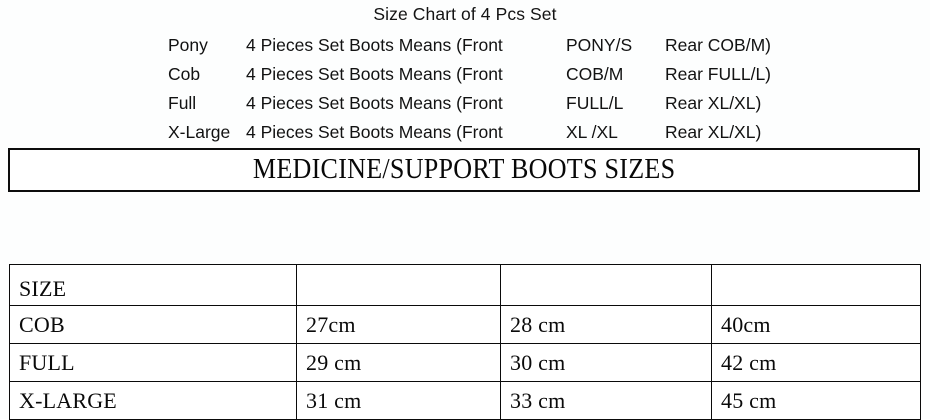 The image size is (930, 420). Describe the element at coordinates (398, 324) in the screenshot. I see `cell-measurement-1: 27cm` at that location.